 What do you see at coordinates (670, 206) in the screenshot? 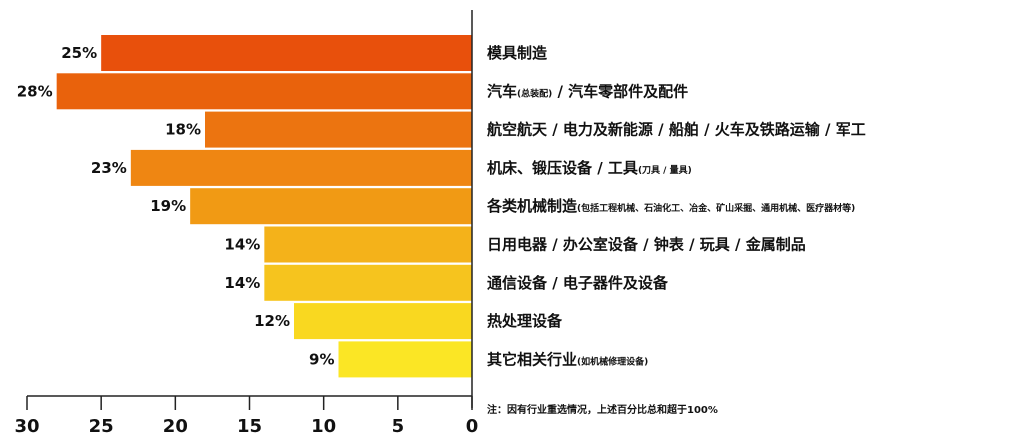
I see `category-label: 各类机械制造(包括工程机械、石油化工、冶金、矿山采掘、通用机械、医疗器材等)` at bounding box center [670, 206].